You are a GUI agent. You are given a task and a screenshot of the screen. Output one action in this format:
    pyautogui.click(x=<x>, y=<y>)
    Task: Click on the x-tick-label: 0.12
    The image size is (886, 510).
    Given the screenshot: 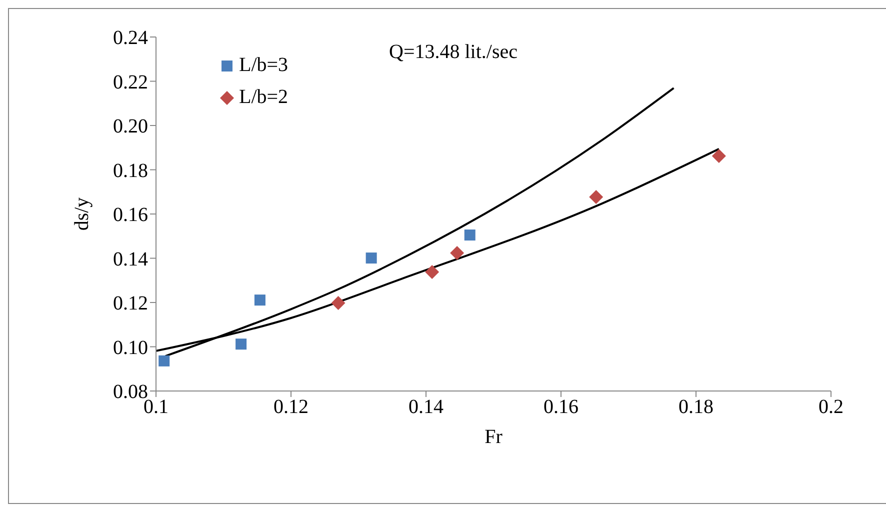 What is the action you would take?
    pyautogui.click(x=291, y=407)
    